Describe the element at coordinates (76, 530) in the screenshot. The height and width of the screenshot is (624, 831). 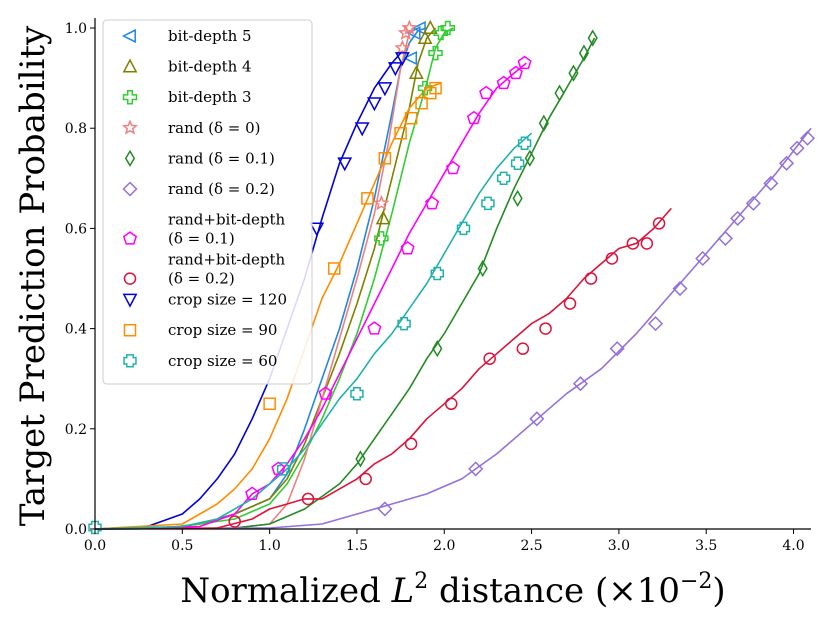
I see `y-tick-label: 0.0` at that location.